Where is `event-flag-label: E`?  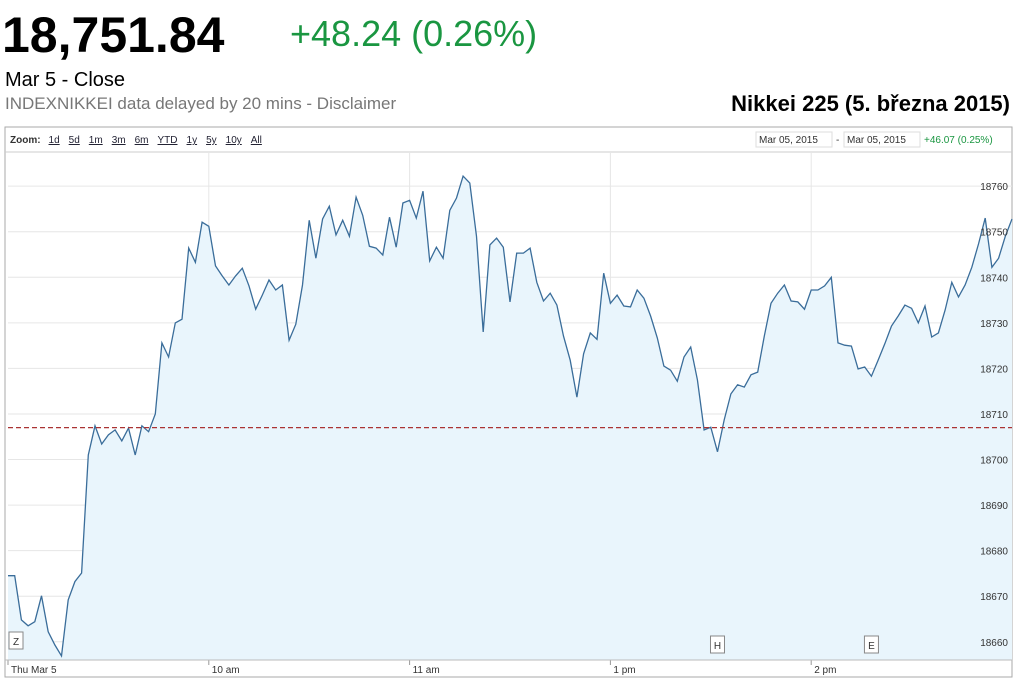 event-flag-label: E is located at coordinates (871, 646).